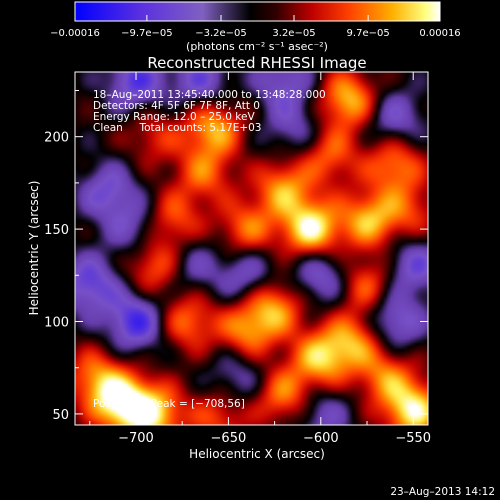  What do you see at coordinates (439, 33) in the screenshot?
I see `colorbar-tick-label: 0.00016` at bounding box center [439, 33].